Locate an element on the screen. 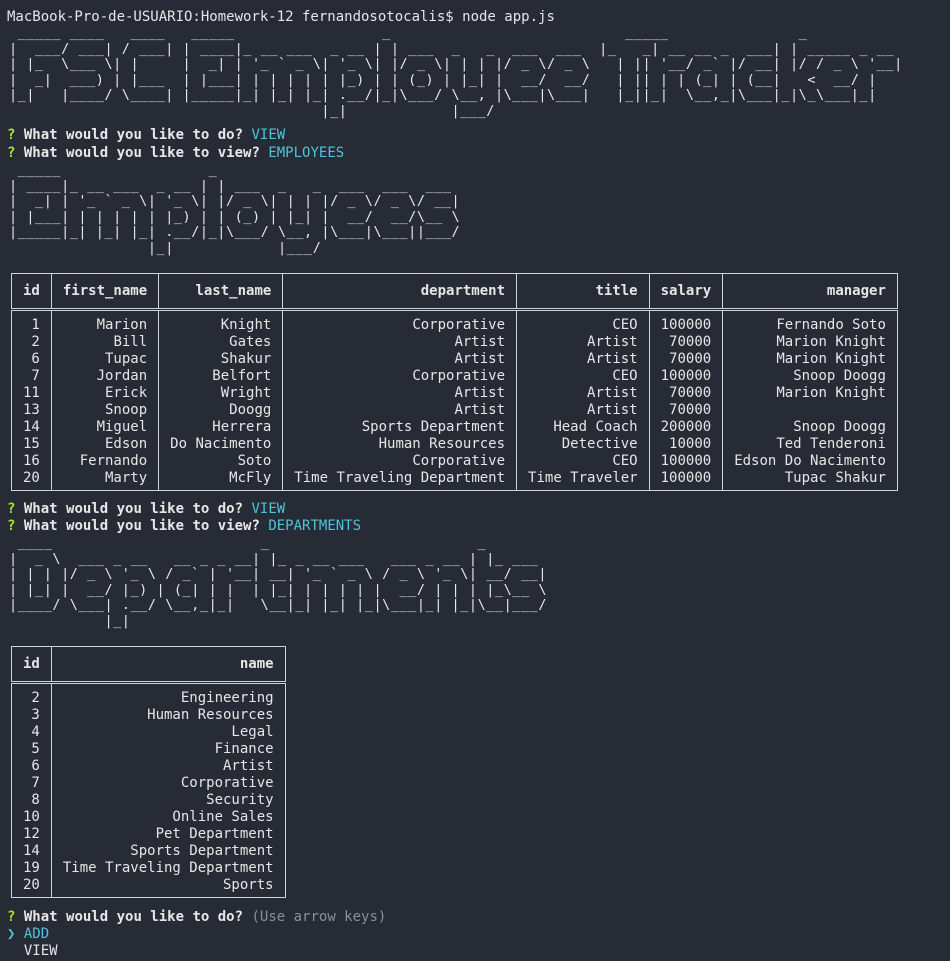 The width and height of the screenshot is (950, 961). table-cell: 200000 is located at coordinates (686, 427).